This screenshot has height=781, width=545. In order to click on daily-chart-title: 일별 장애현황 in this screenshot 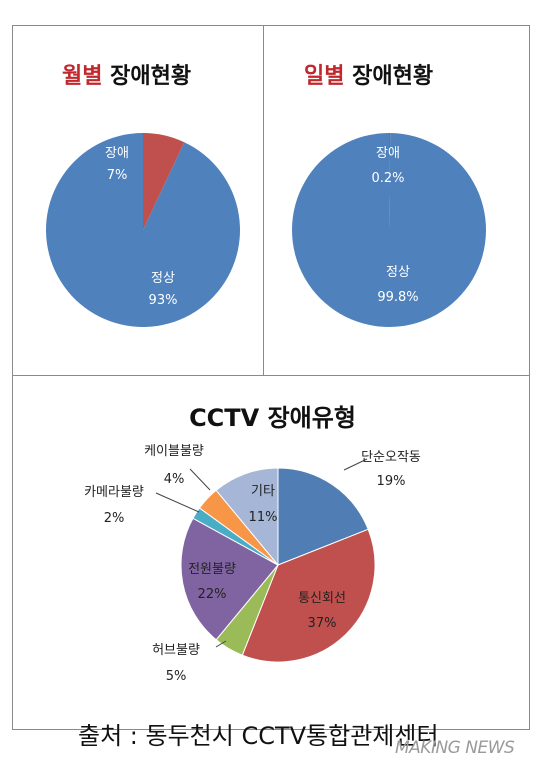, I will do `click(368, 74)`.